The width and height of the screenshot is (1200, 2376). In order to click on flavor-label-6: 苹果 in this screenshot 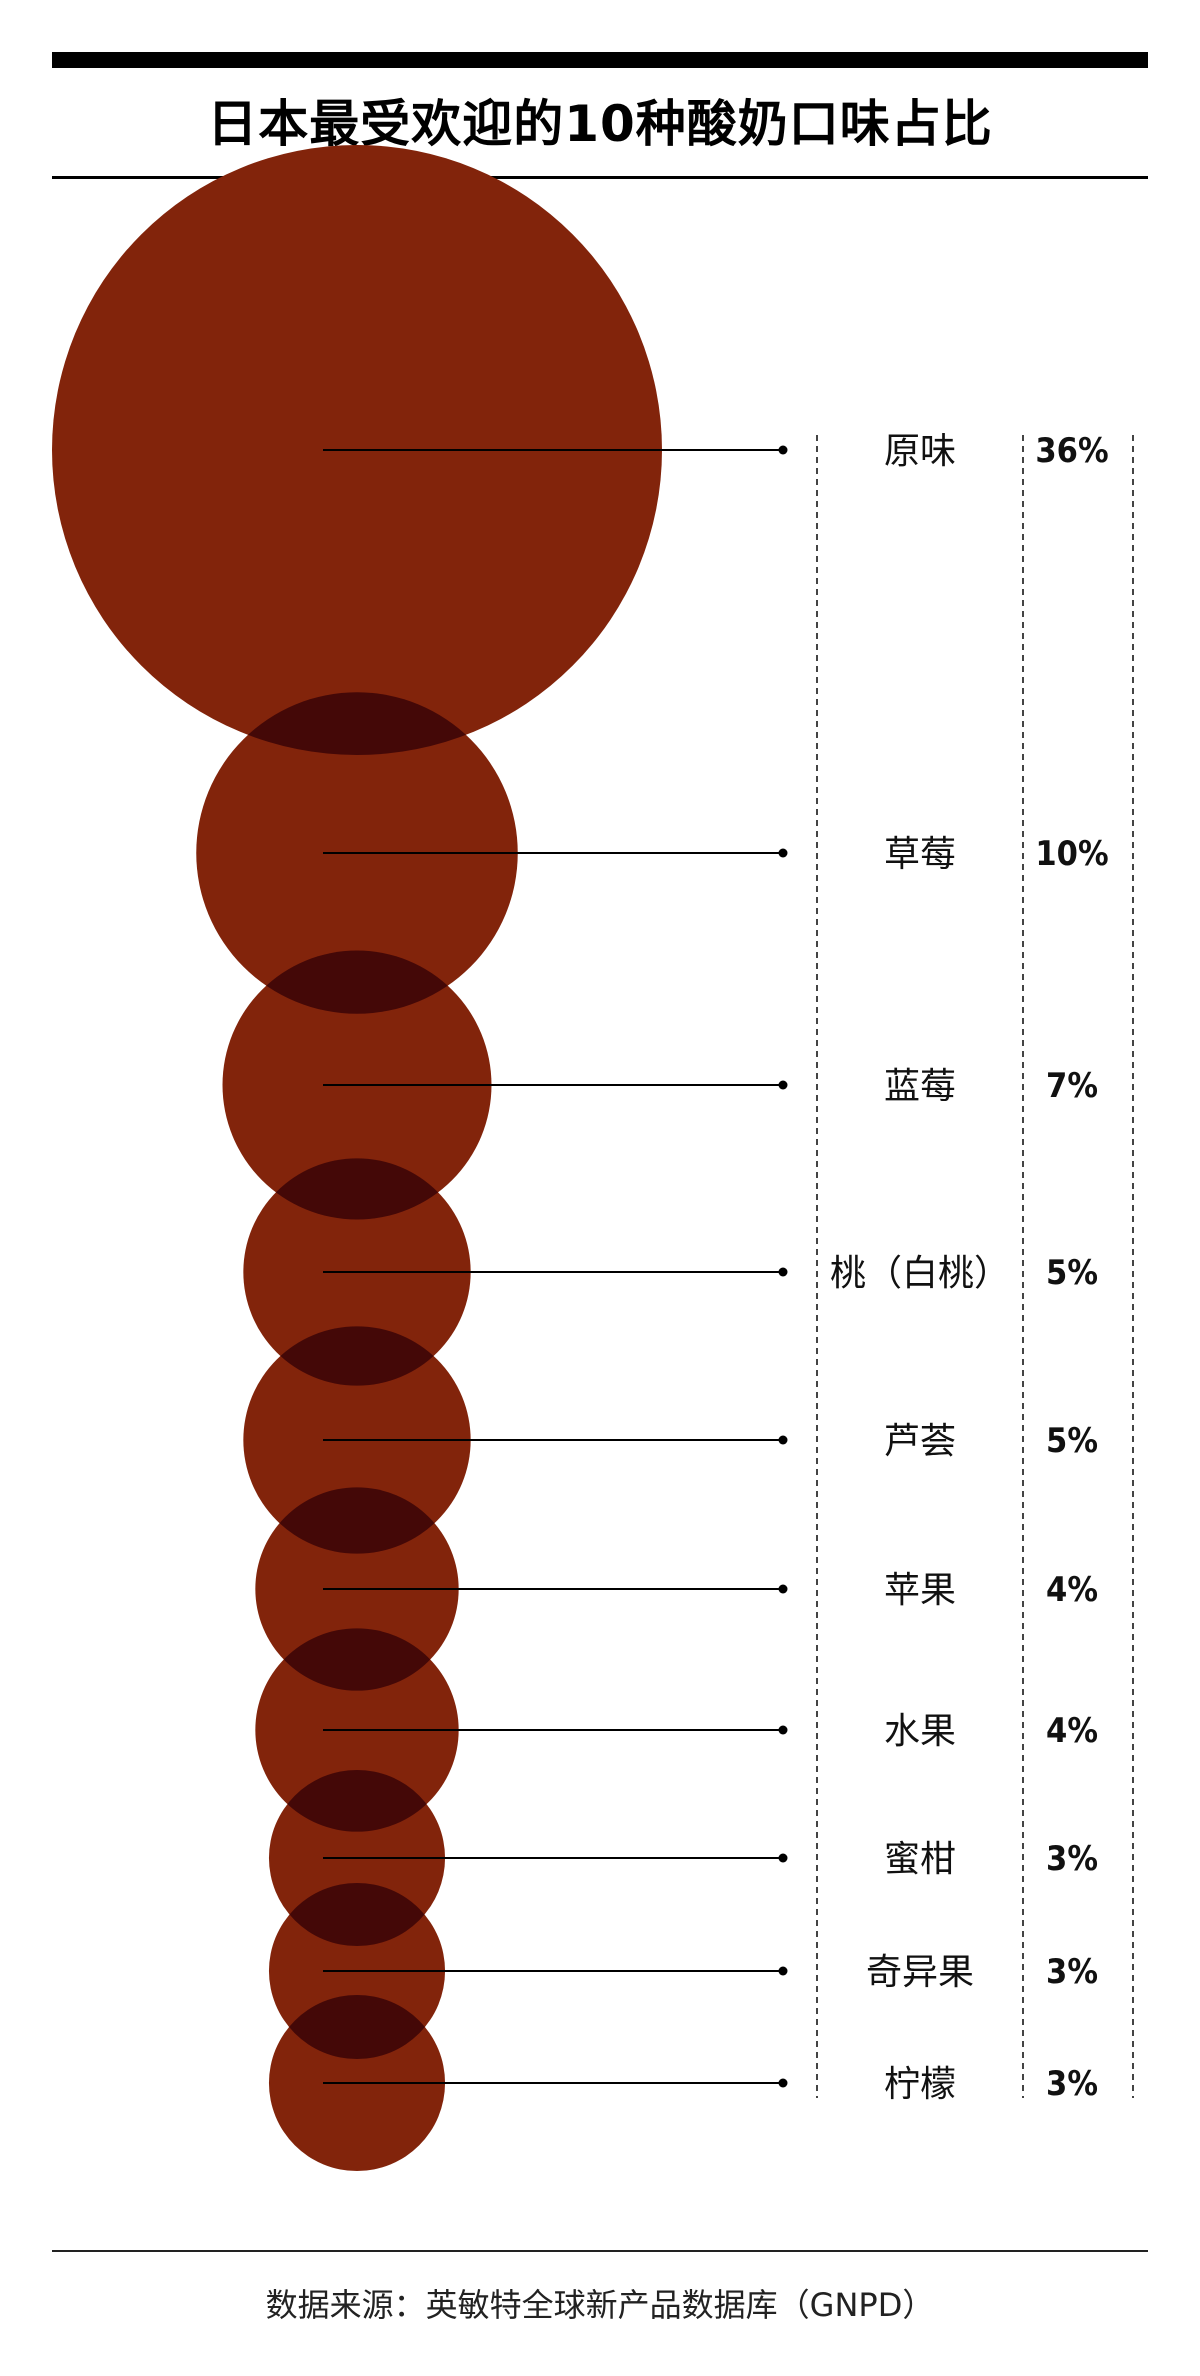, I will do `click(920, 1590)`.